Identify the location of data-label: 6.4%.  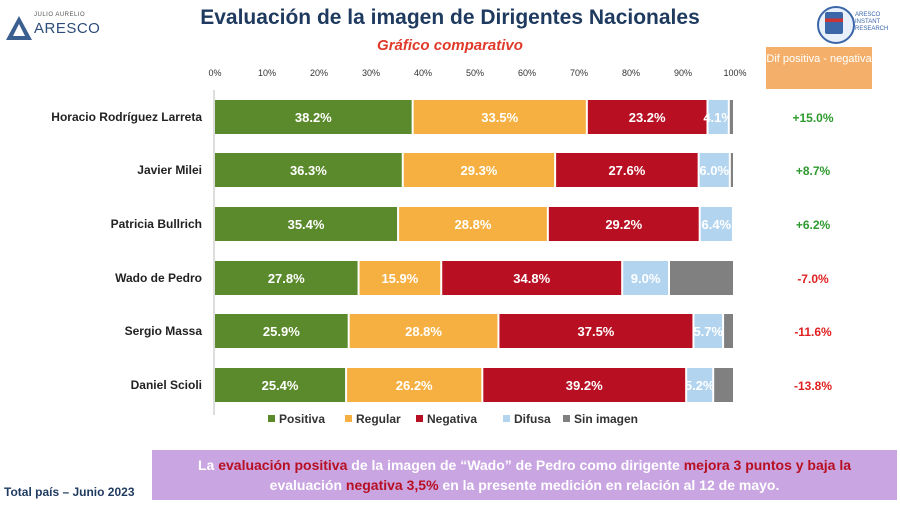
(716, 224).